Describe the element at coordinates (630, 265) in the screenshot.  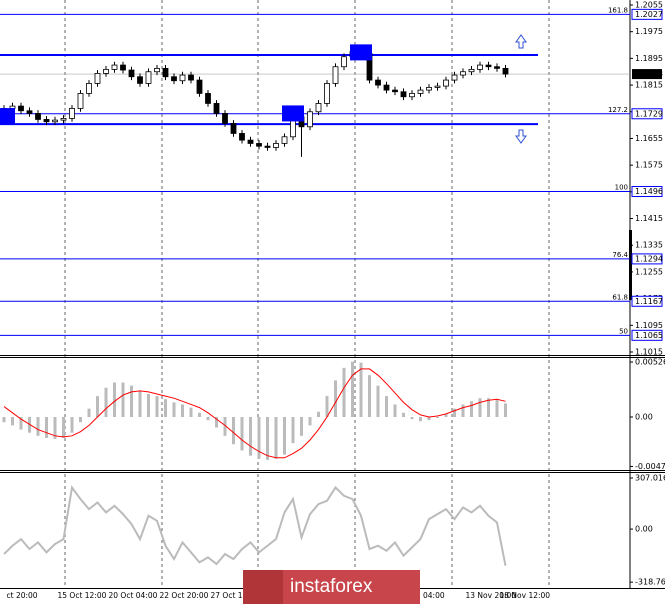
I see `scroll-bar` at that location.